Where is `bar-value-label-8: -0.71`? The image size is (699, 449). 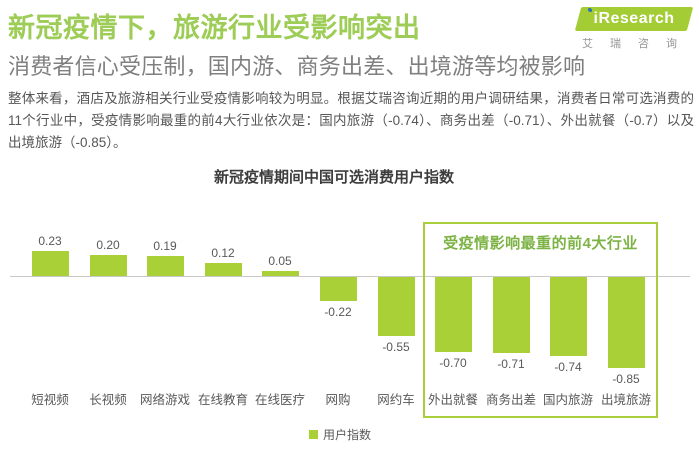 bar-value-label-8: -0.71 is located at coordinates (511, 364).